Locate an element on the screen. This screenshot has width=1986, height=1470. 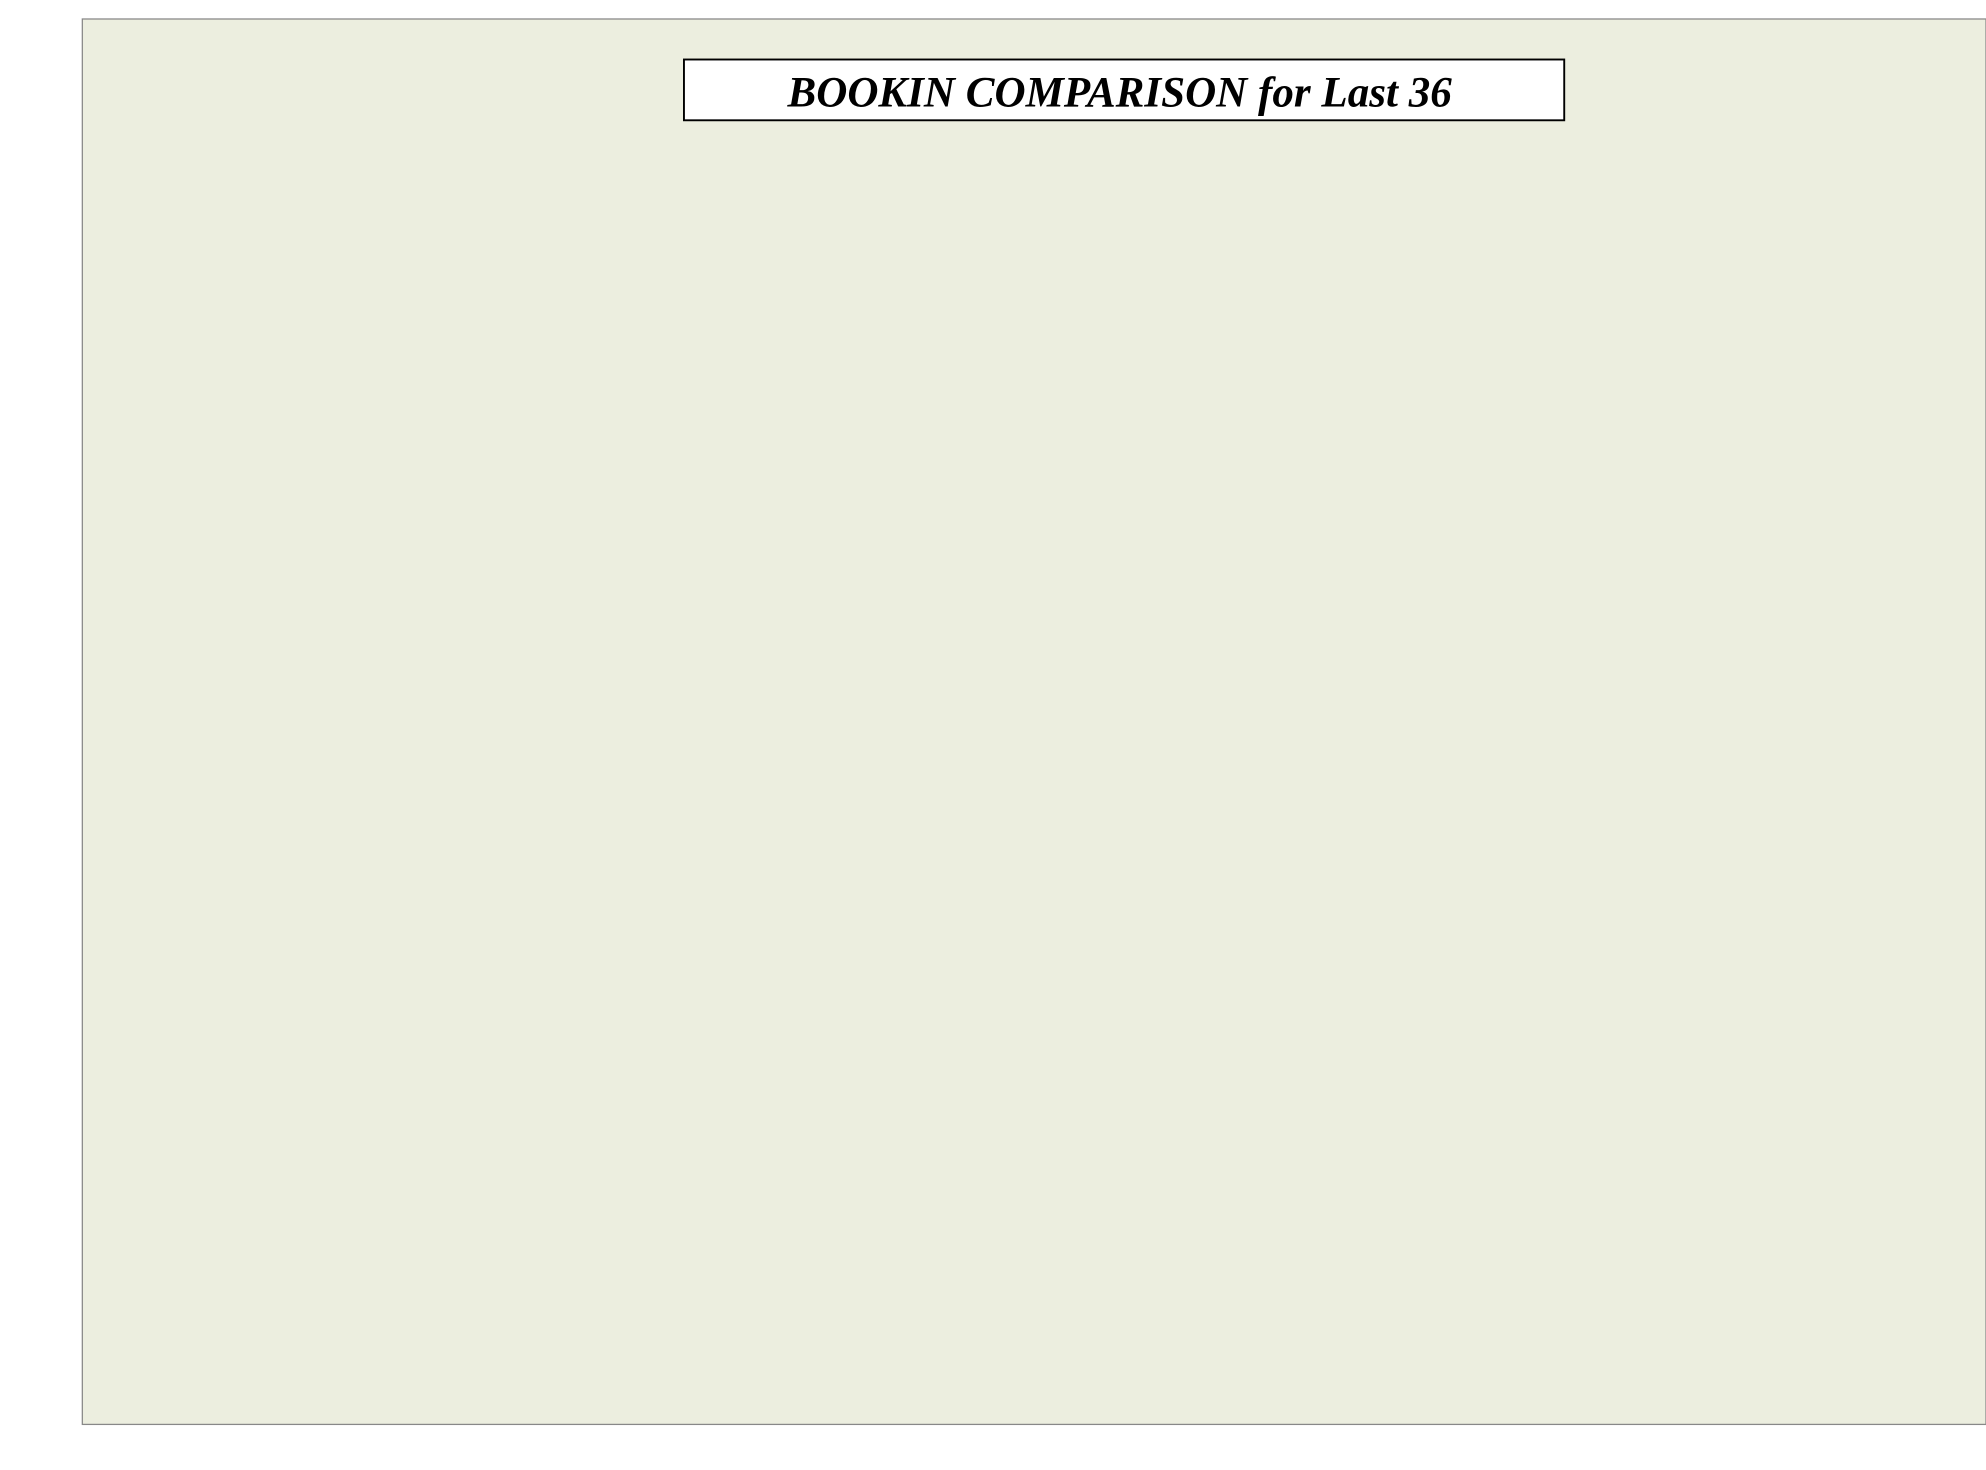
title-box is located at coordinates (1124, 90).